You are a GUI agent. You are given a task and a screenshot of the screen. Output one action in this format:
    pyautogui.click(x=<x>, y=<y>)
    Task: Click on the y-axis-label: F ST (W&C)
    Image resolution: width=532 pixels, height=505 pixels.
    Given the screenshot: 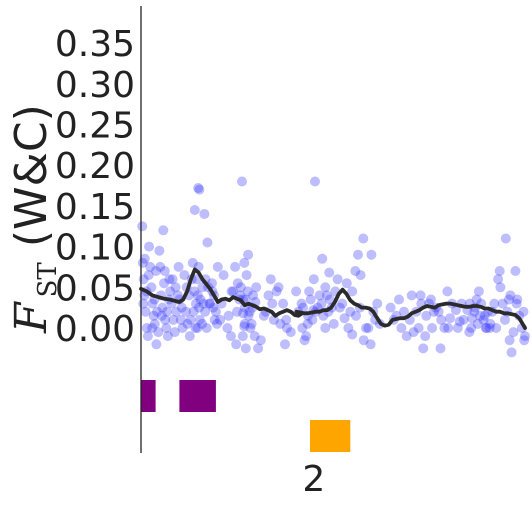 What is the action you would take?
    pyautogui.click(x=34, y=219)
    